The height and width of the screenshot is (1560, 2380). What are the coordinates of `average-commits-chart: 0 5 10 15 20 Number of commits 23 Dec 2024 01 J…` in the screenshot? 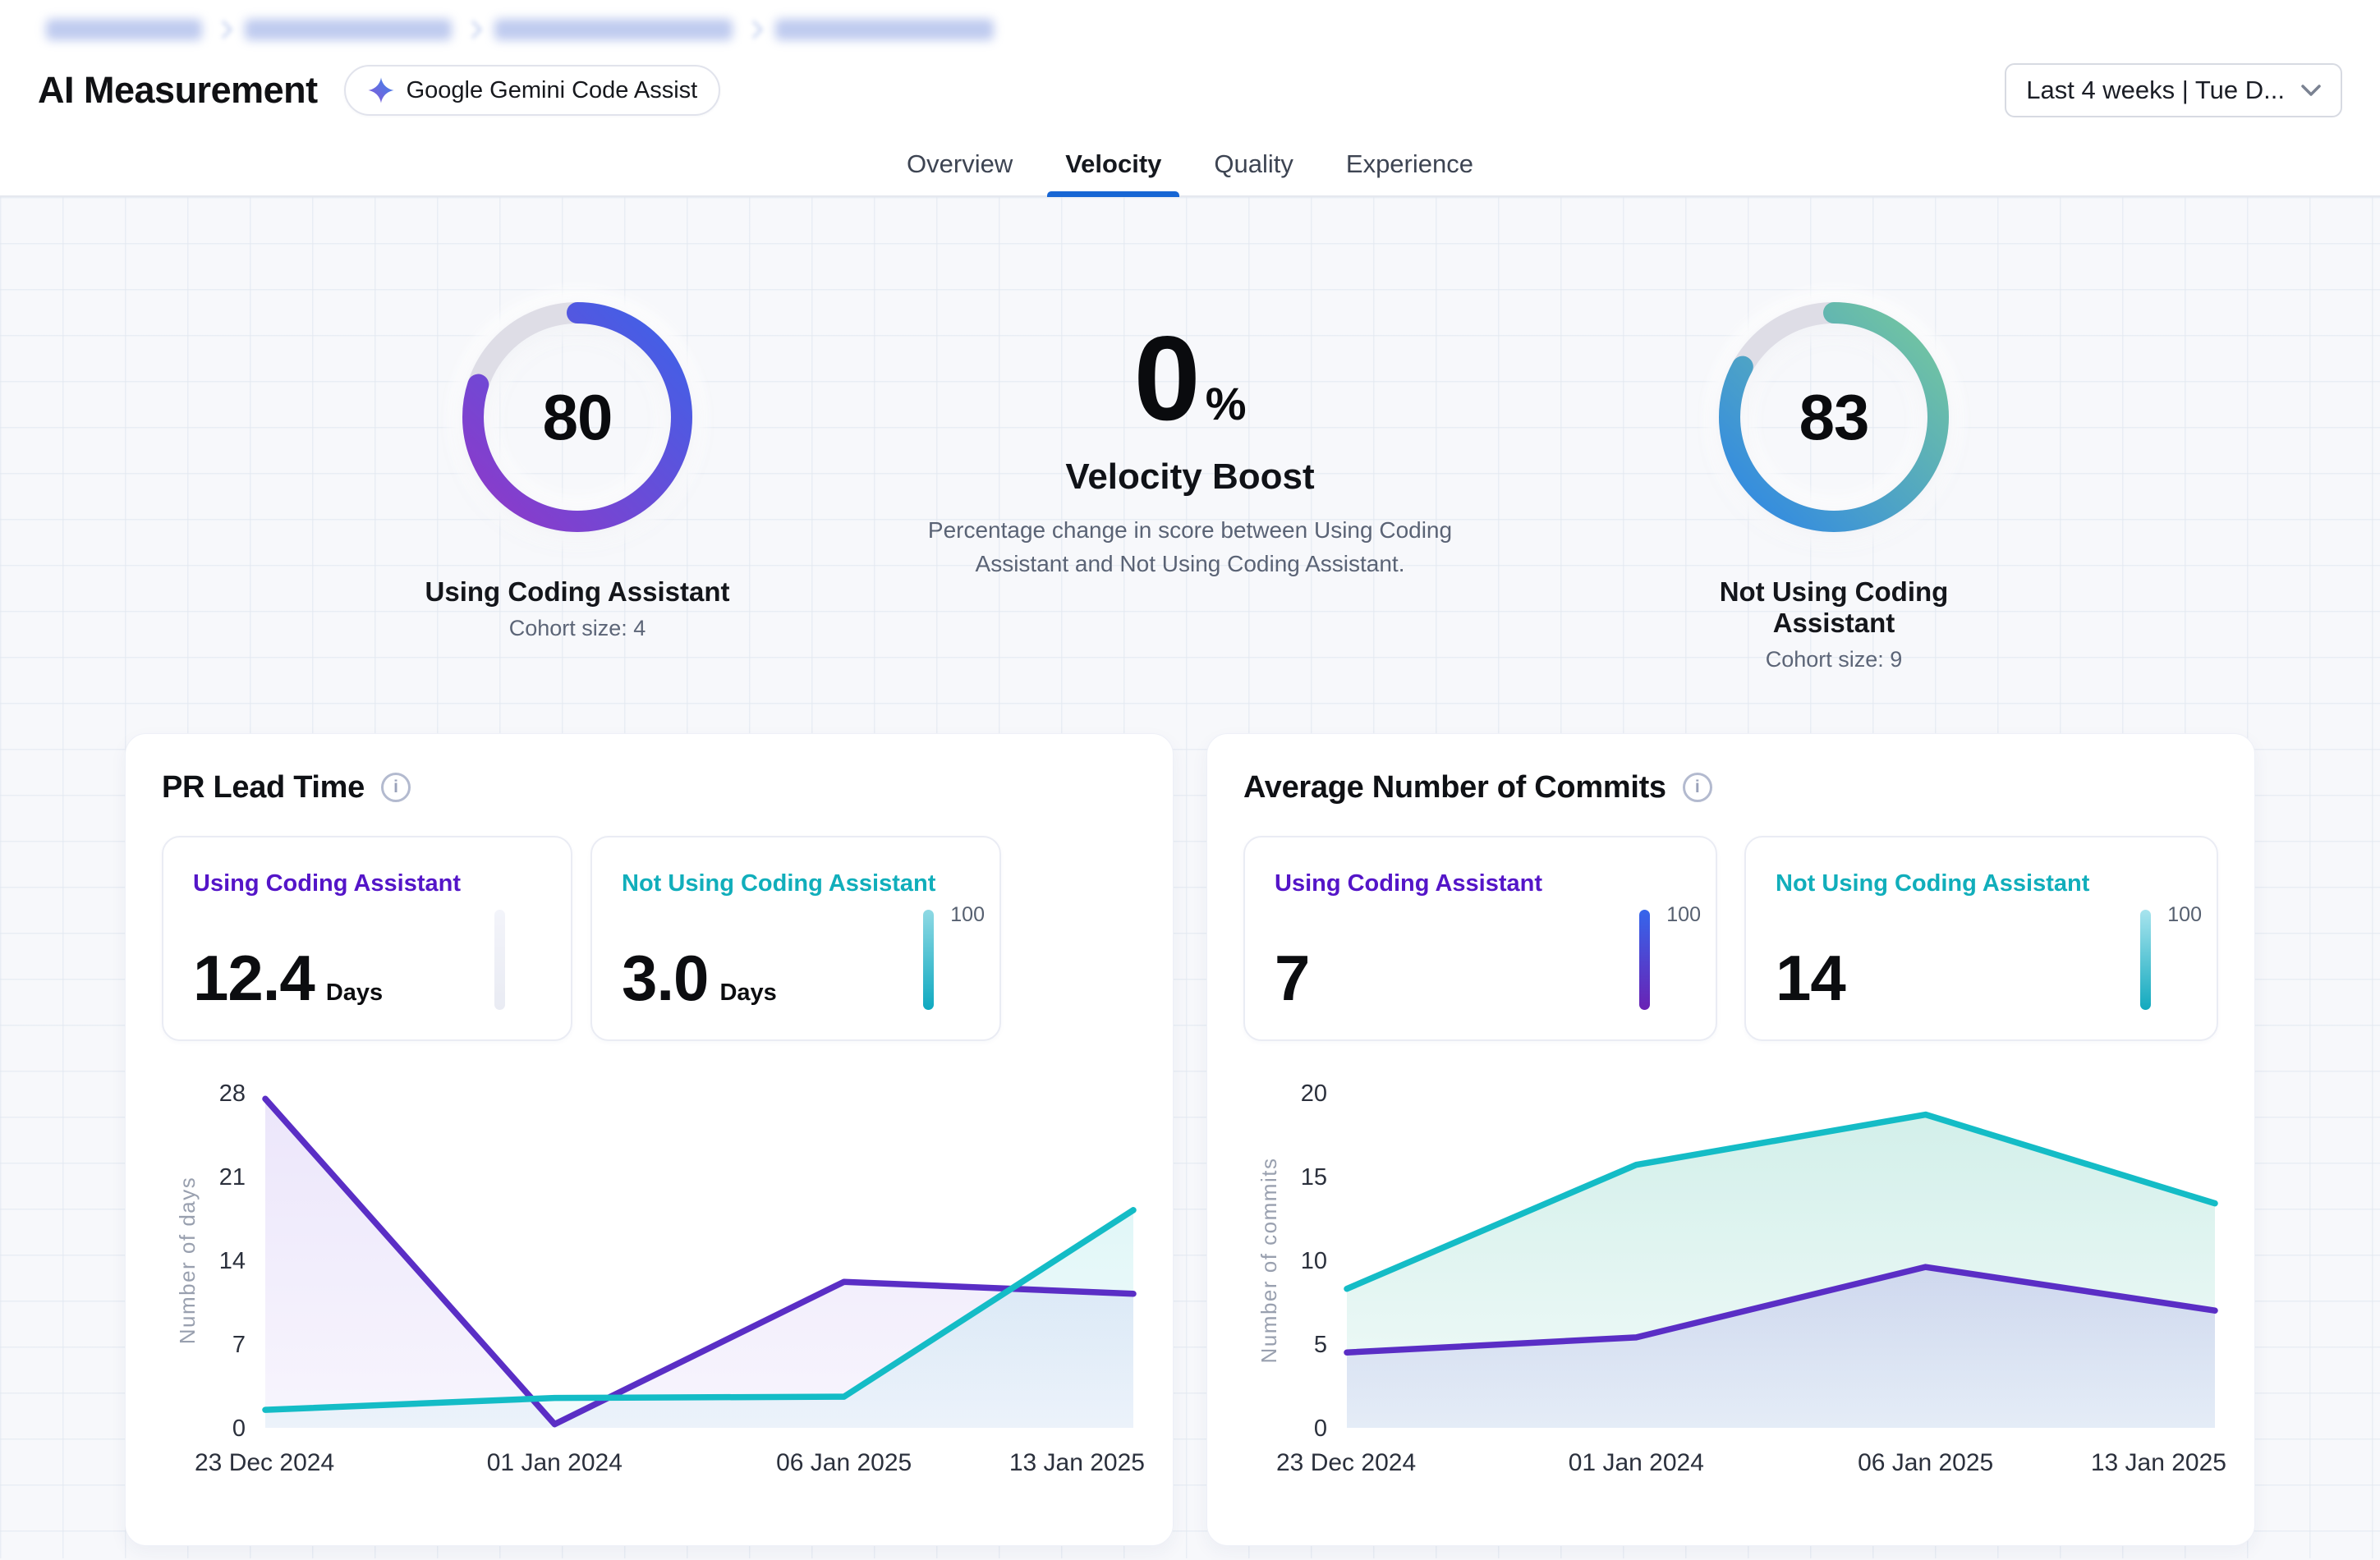 It's located at (1741, 1278).